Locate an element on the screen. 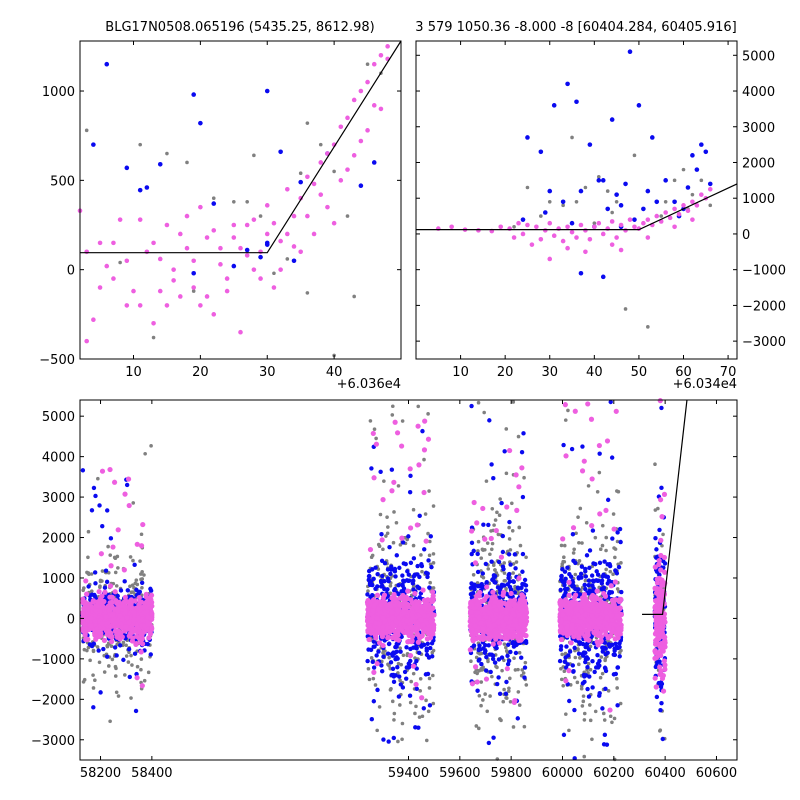 The image size is (800, 800). model-line is located at coordinates (241, 147).